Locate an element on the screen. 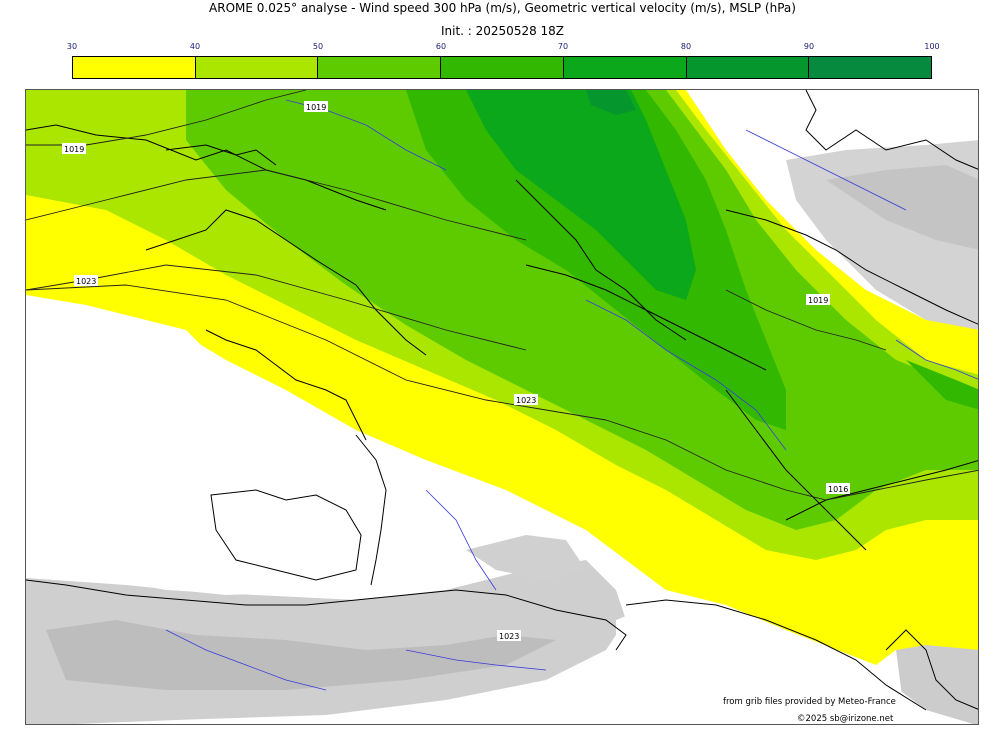 Image resolution: width=1005 pixels, height=738 pixels. colorbar is located at coordinates (502, 67).